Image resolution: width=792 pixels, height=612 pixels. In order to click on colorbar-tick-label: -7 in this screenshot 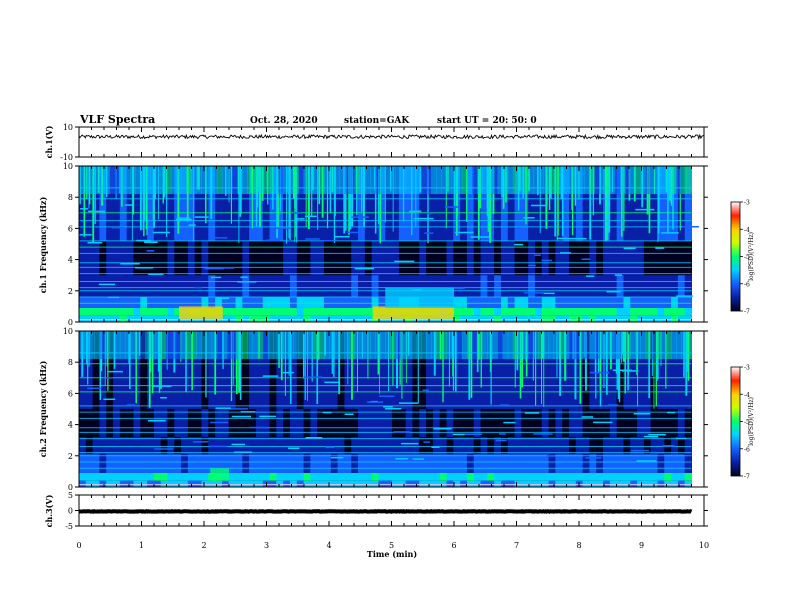, I will do `click(747, 312)`.